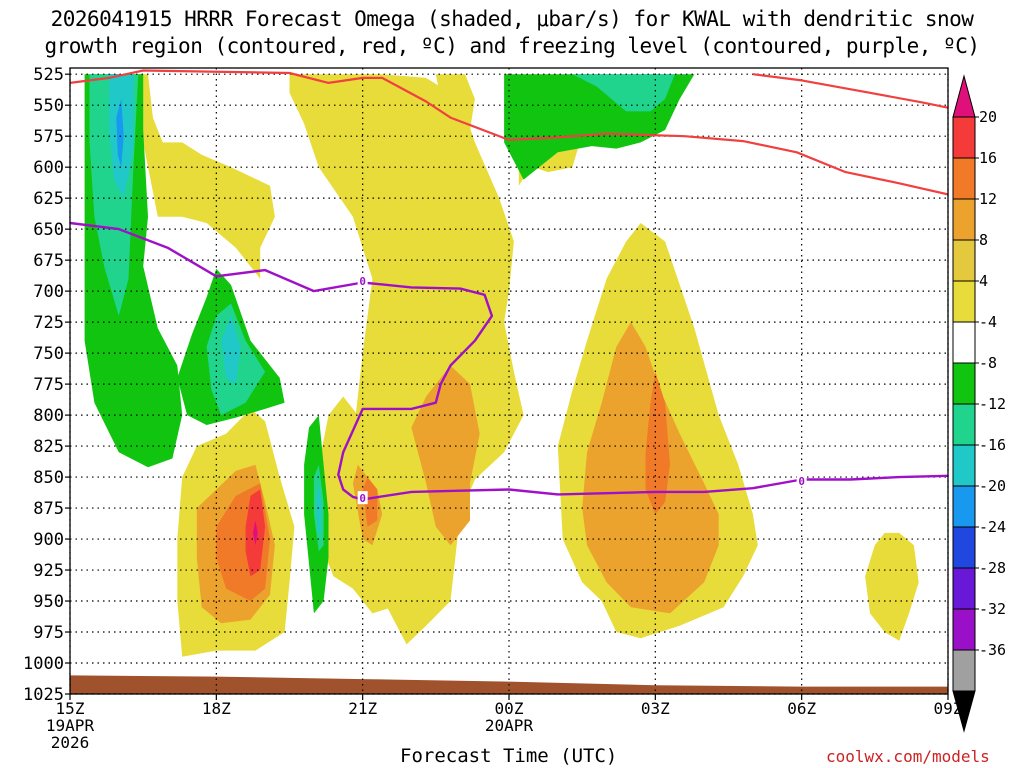  Describe the element at coordinates (48, 168) in the screenshot. I see `y-tick-label-600: 600` at that location.